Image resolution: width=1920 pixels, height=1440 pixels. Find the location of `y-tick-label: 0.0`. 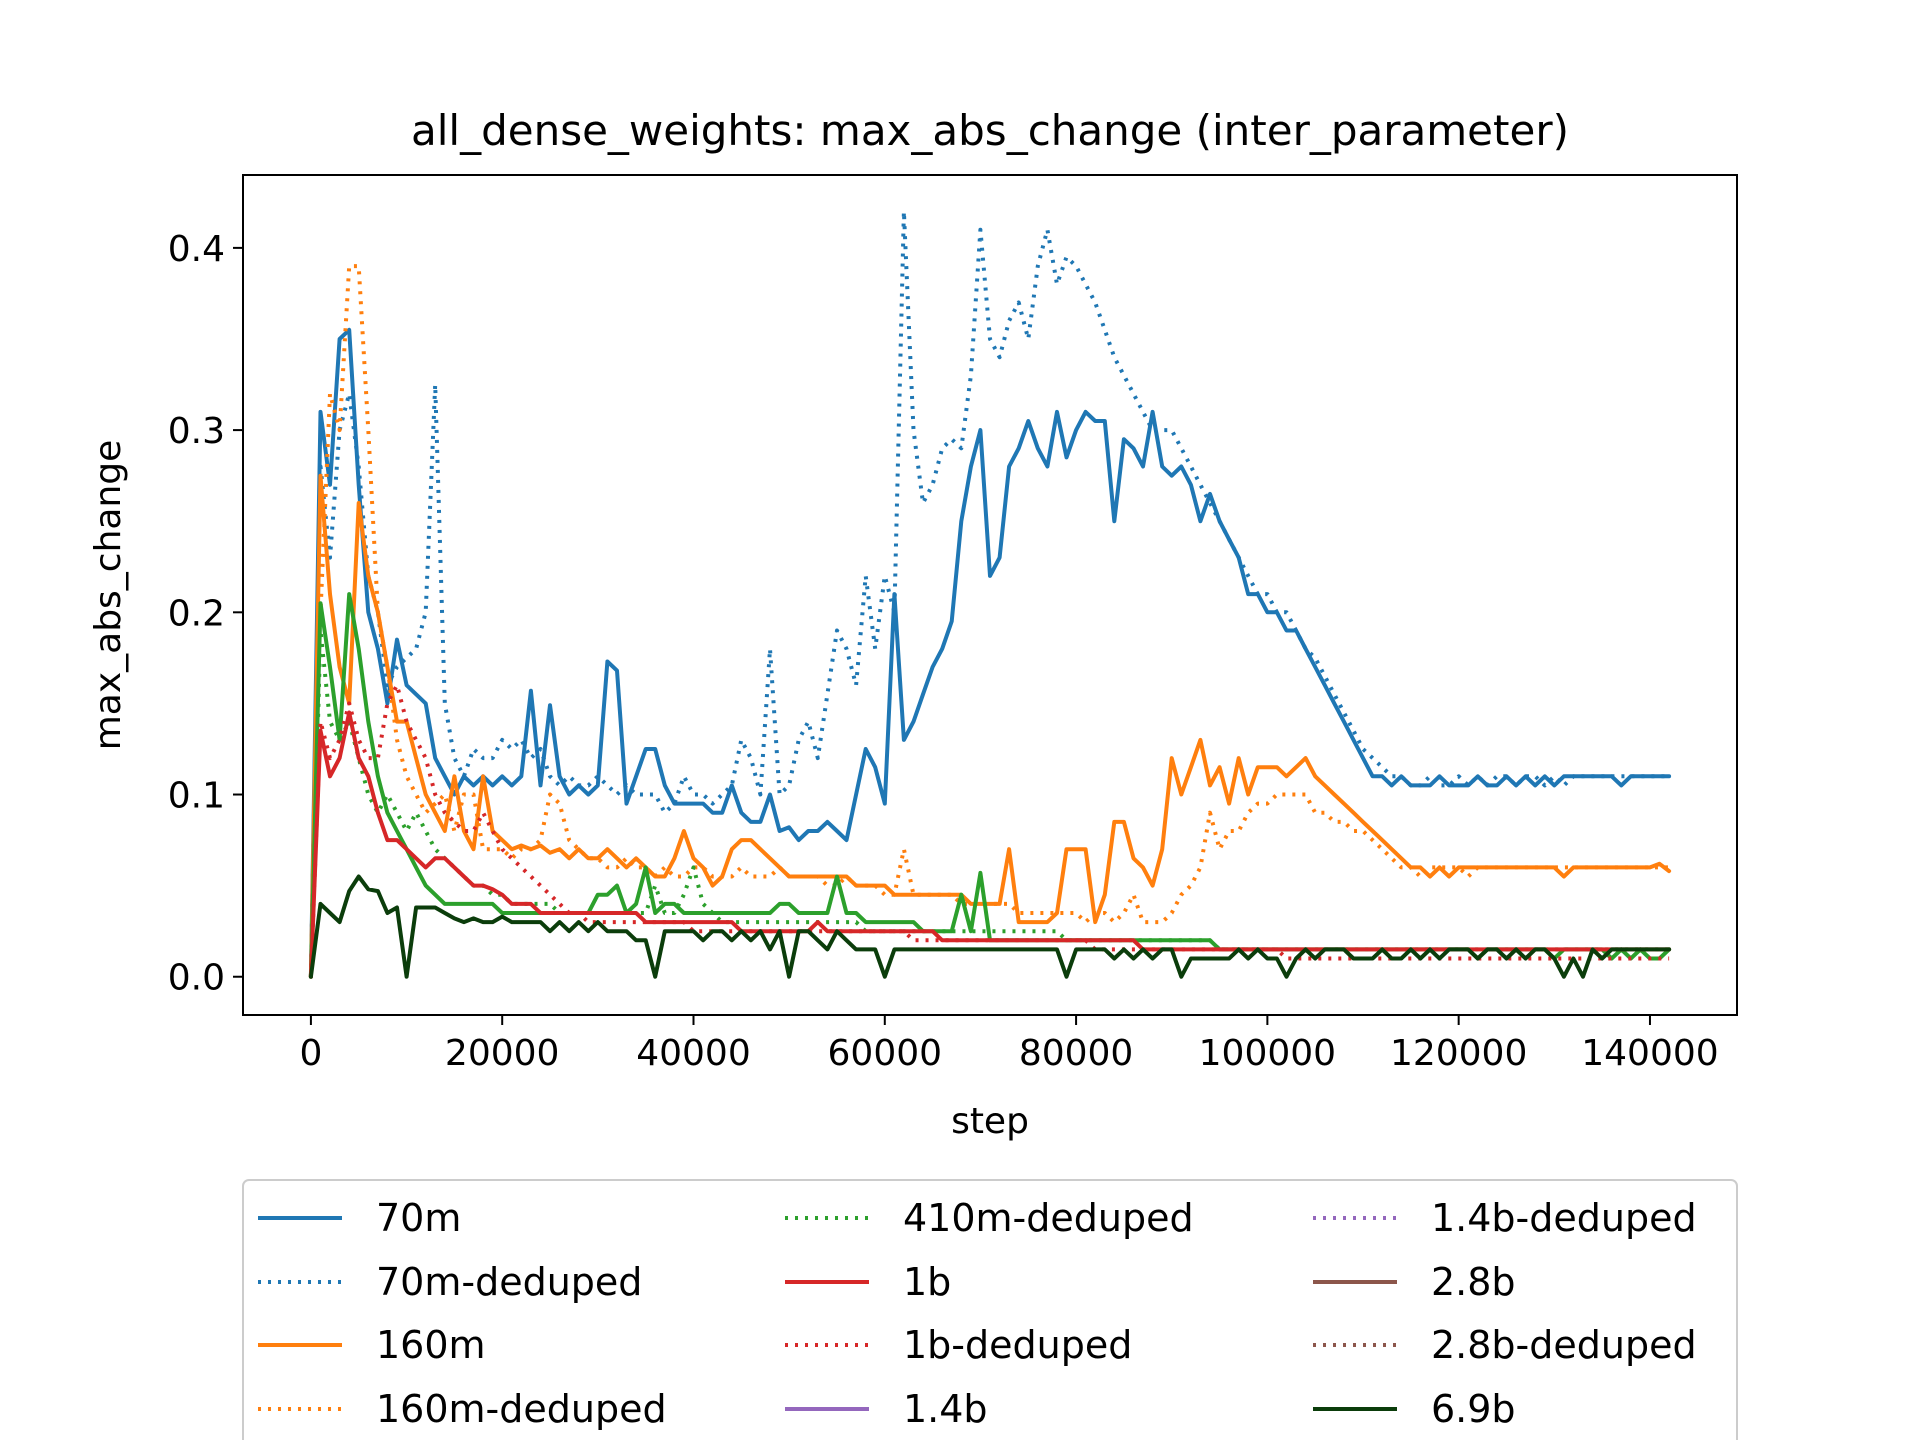

y-tick-label: 0.0 is located at coordinates (196, 978).